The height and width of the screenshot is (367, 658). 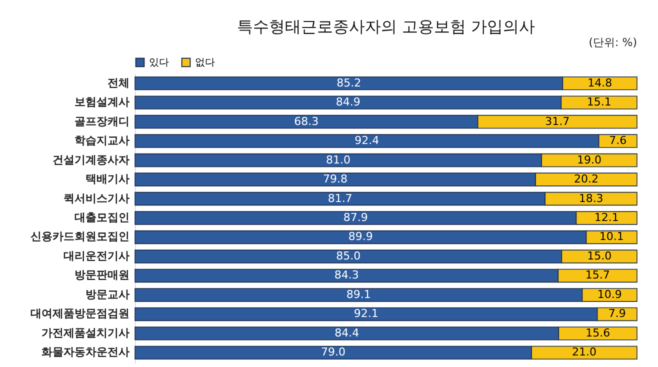 What do you see at coordinates (80, 237) in the screenshot?
I see `y-tick-label: 신용카드회원모집인` at bounding box center [80, 237].